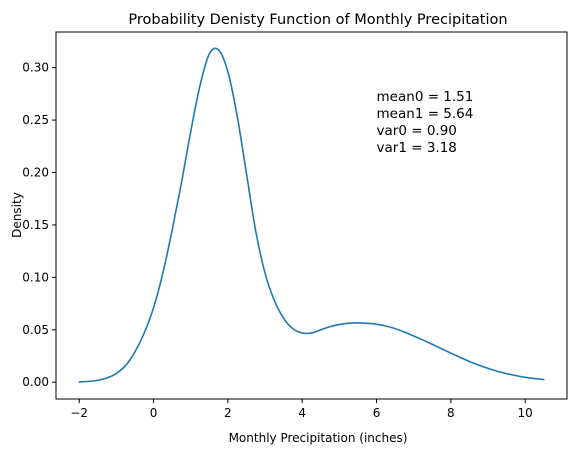 The width and height of the screenshot is (576, 455). I want to click on x-tick-label: 8, so click(451, 413).